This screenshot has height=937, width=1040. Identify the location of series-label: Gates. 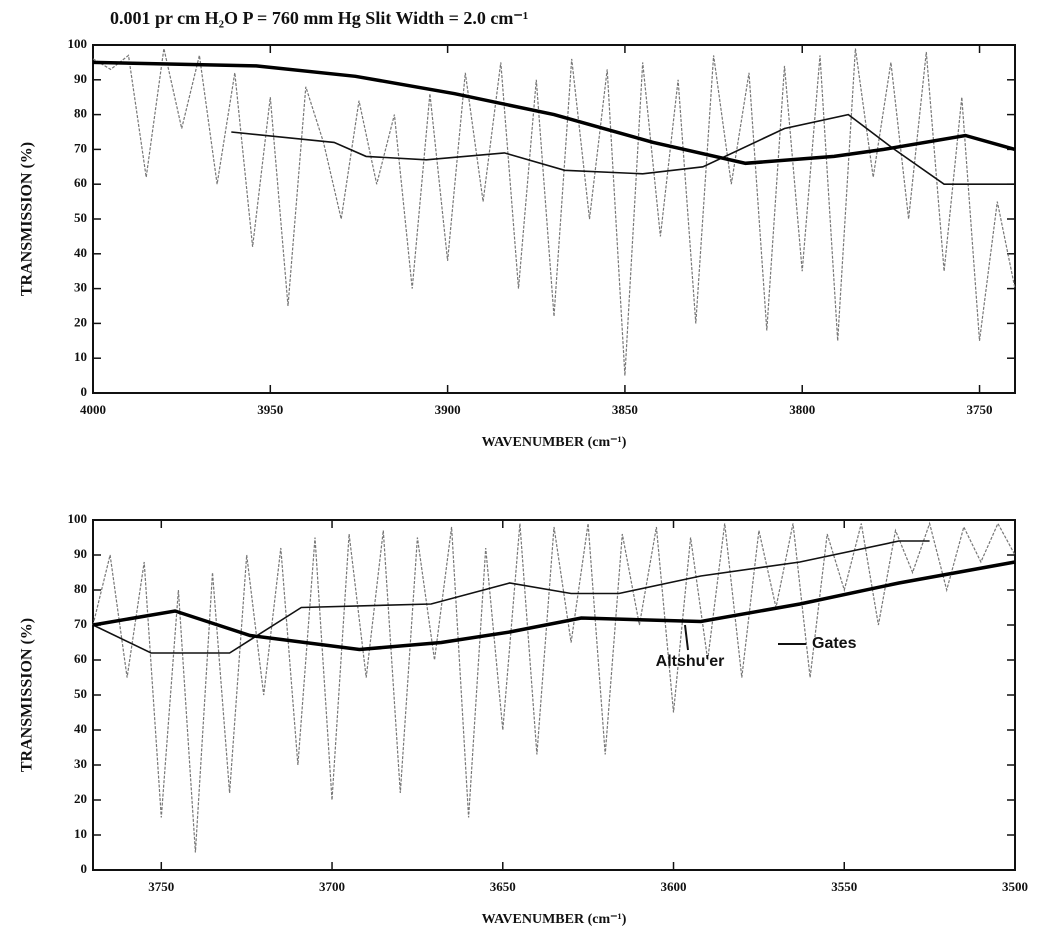
(834, 643).